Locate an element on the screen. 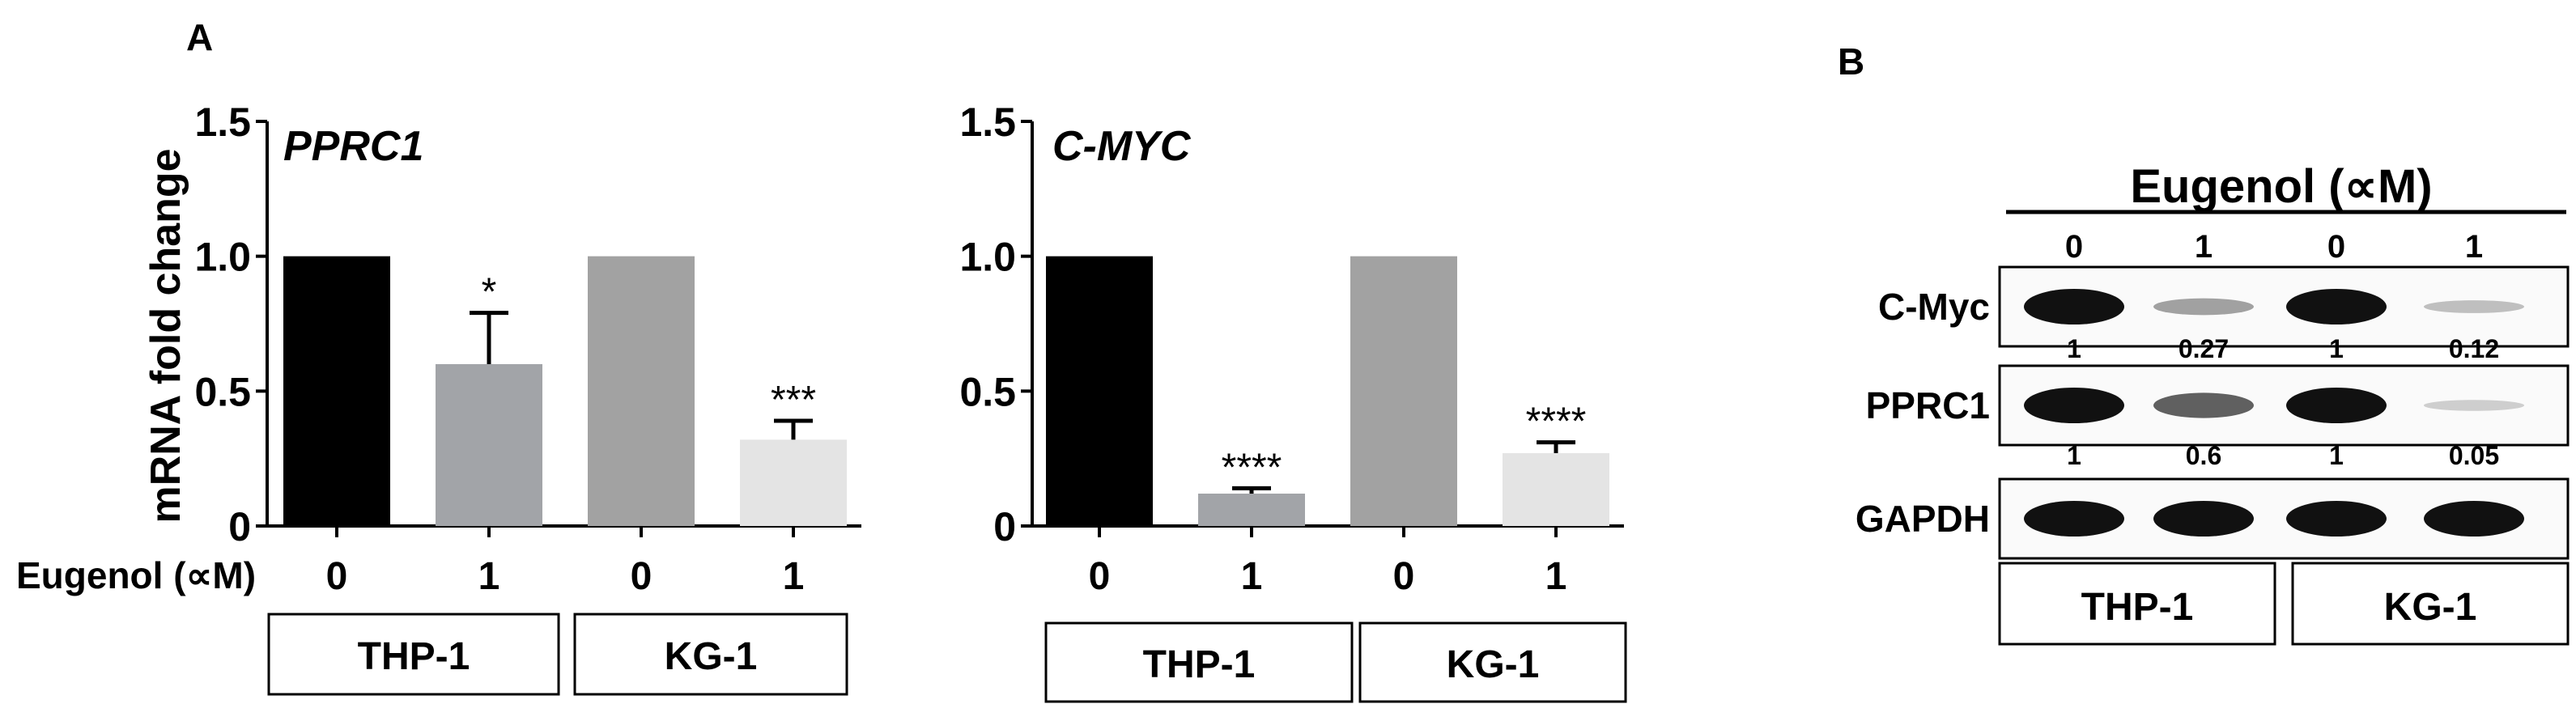 Image resolution: width=2576 pixels, height=721 pixels. group-box-kg1-2-label: KG-1 is located at coordinates (1493, 664).